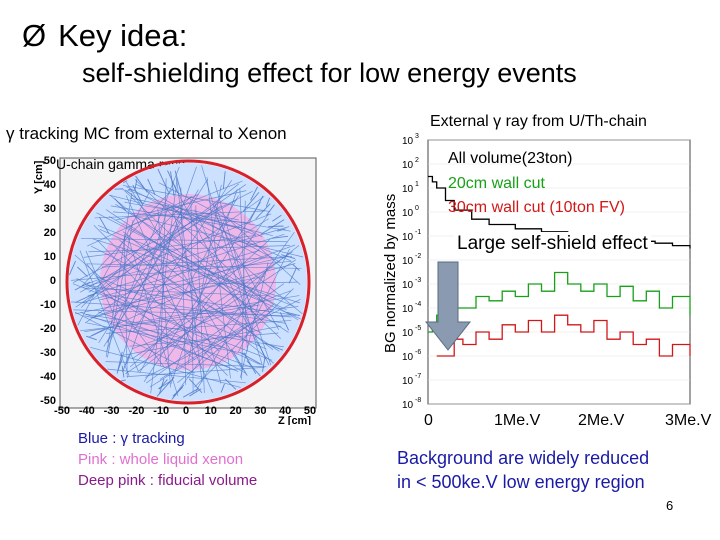 Image resolution: width=720 pixels, height=540 pixels. What do you see at coordinates (39, 177) in the screenshot?
I see `y-axis-label: Y [cm]` at bounding box center [39, 177].